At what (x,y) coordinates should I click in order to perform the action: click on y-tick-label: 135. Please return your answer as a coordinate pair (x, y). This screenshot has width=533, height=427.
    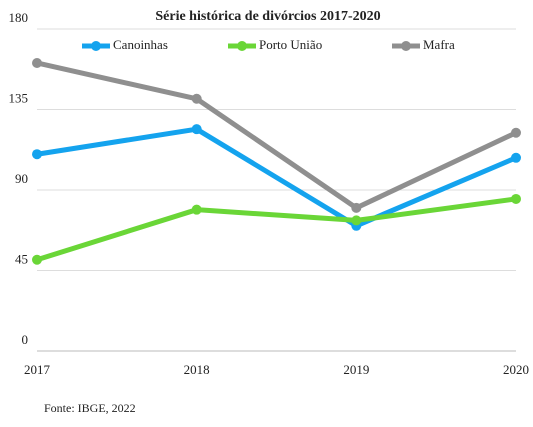
    Looking at the image, I should click on (19, 97).